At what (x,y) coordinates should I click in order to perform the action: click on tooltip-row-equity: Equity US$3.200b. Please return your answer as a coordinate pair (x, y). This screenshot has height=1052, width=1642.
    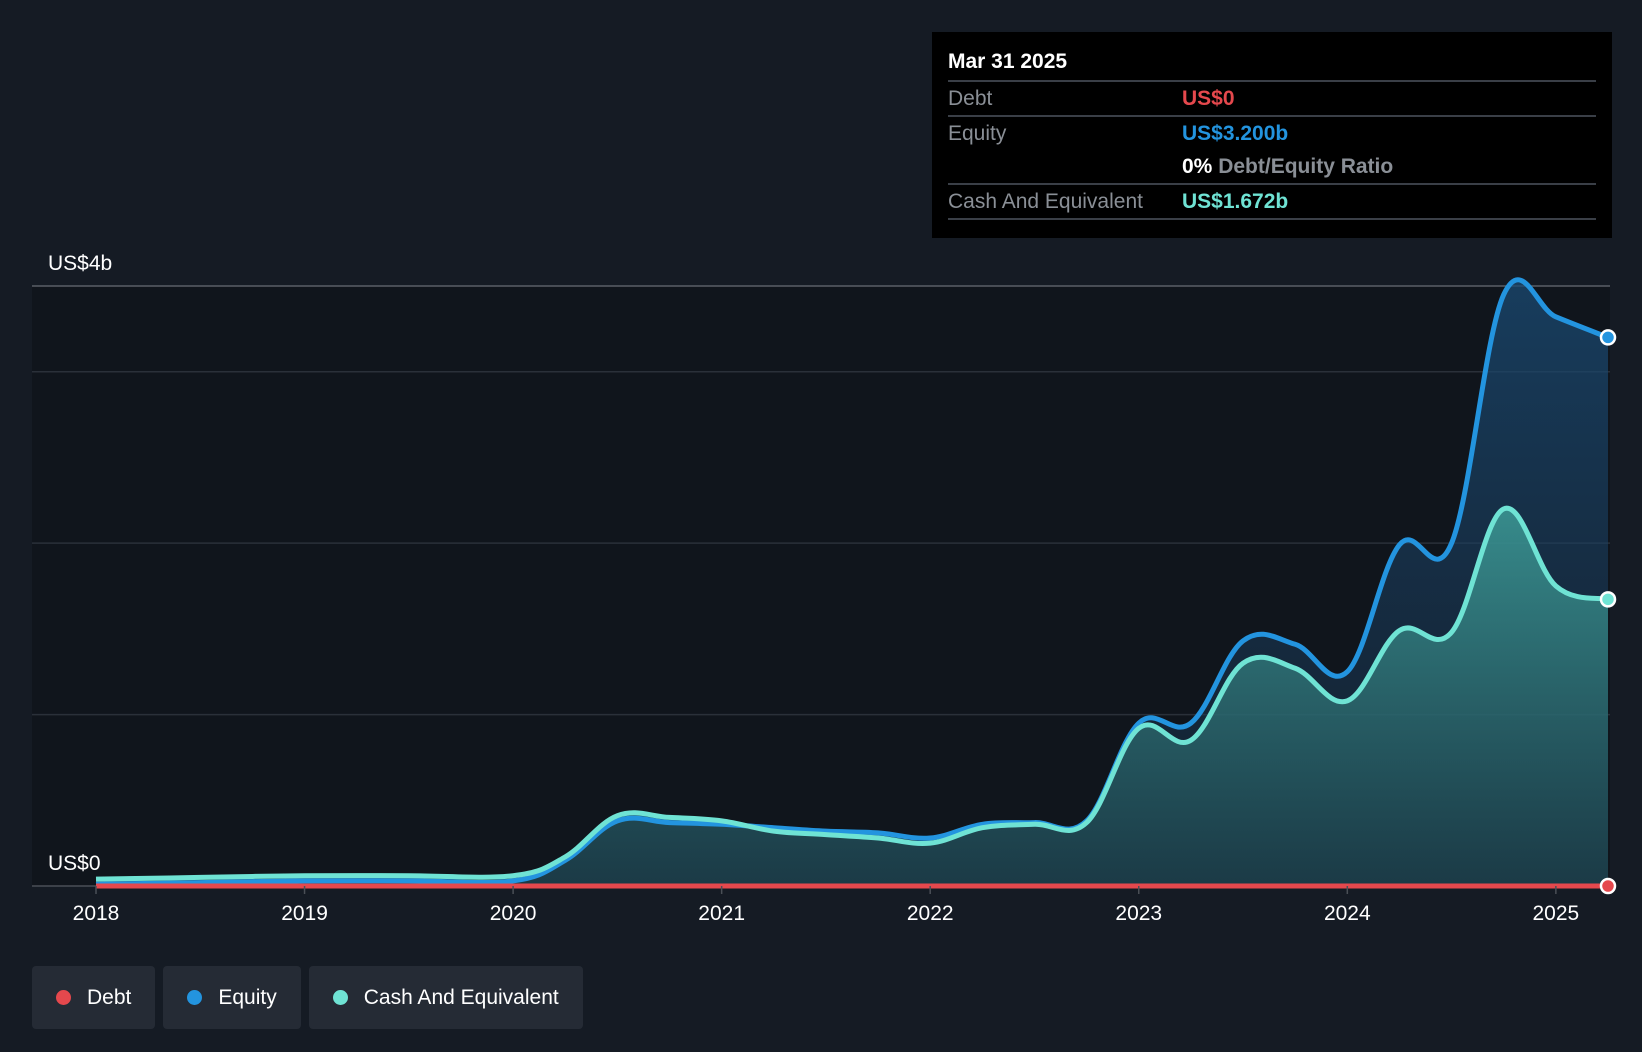
    Looking at the image, I should click on (1272, 132).